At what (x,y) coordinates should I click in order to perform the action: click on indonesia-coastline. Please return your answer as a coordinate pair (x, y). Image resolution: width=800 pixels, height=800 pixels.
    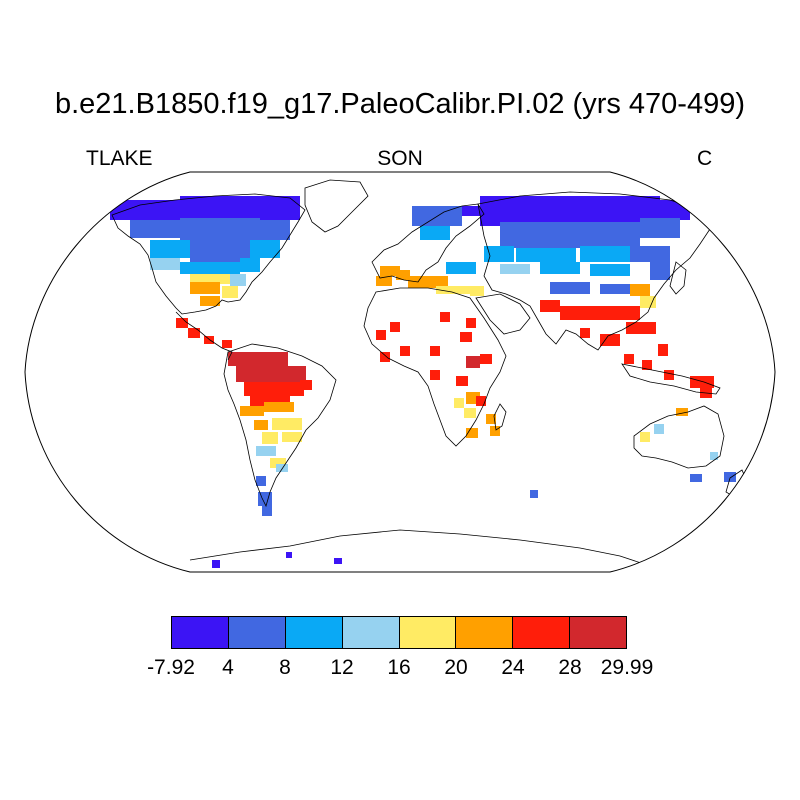
    Looking at the image, I should click on (671, 379).